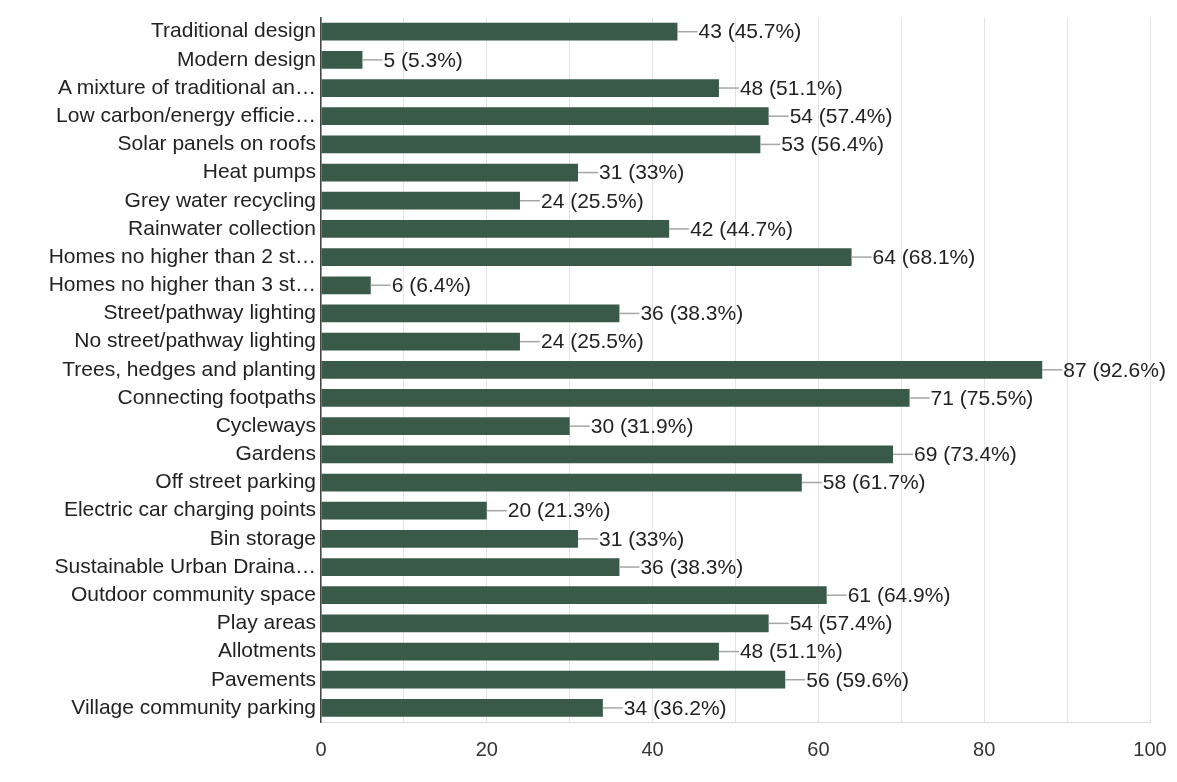 The height and width of the screenshot is (782, 1177). Describe the element at coordinates (1150, 748) in the screenshot. I see `x-tick-label: 100` at that location.